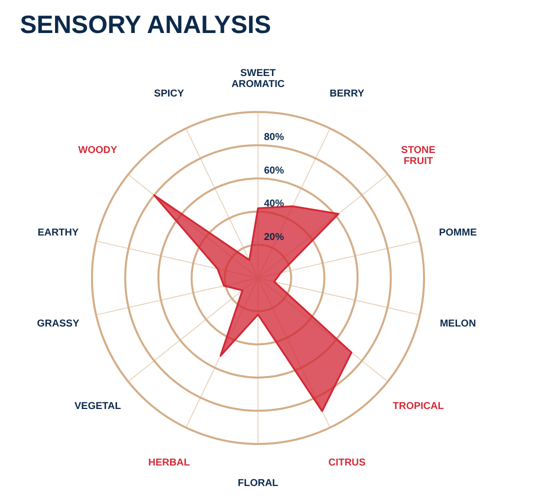  I want to click on spoke-label: HERBAL, so click(169, 463).